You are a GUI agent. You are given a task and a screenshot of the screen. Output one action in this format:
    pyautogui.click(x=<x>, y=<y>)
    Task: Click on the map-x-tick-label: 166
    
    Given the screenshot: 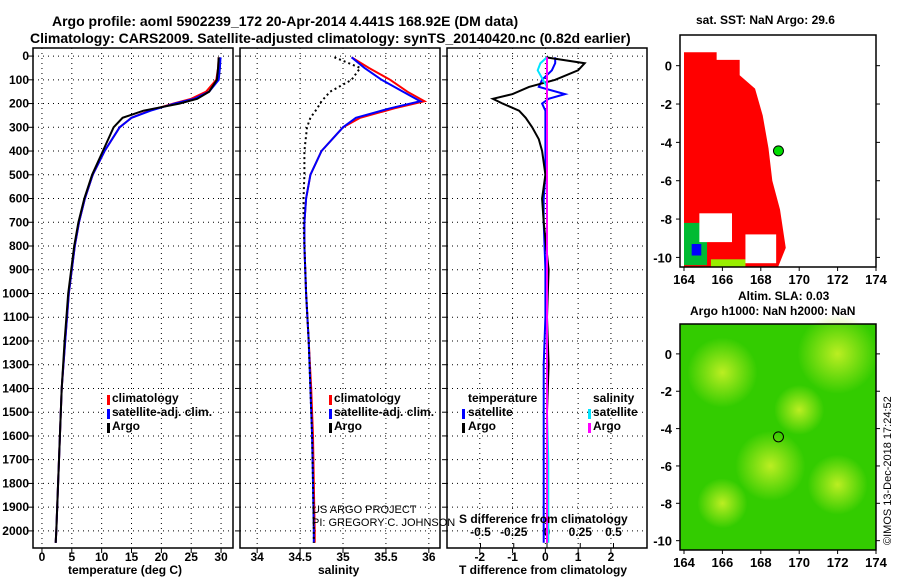 What is the action you would take?
    pyautogui.click(x=723, y=279)
    